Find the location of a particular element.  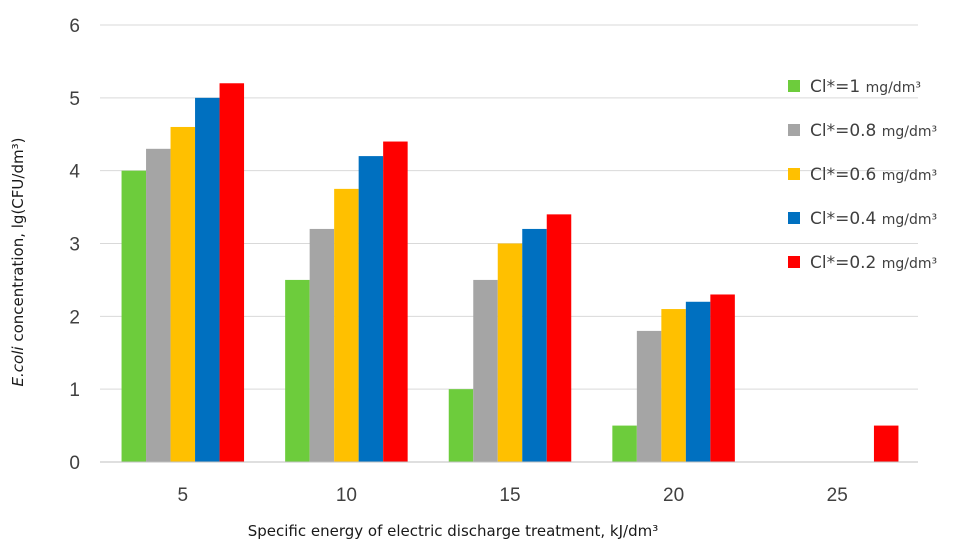

y-tick-label: 0 is located at coordinates (74, 463).